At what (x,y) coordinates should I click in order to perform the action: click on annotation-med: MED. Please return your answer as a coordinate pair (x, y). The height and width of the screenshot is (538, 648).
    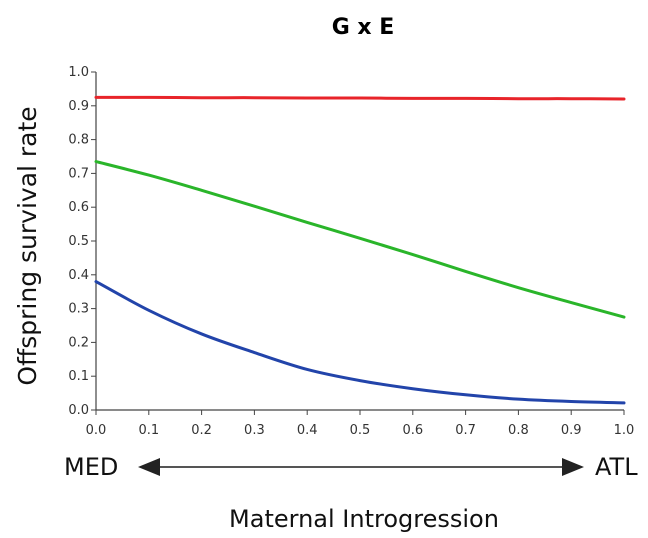
    Looking at the image, I should click on (91, 467).